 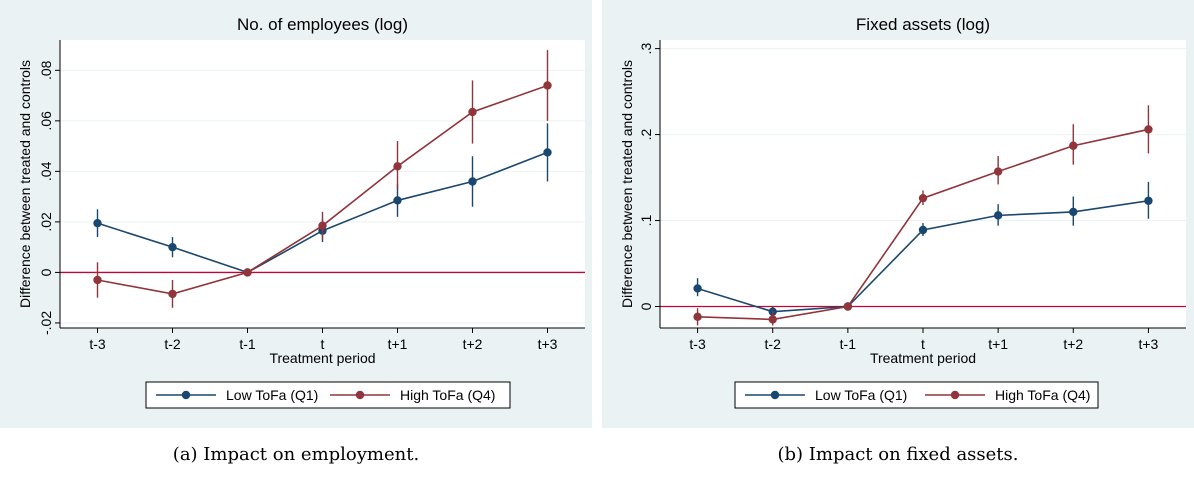 I want to click on chart-title: Fixed assets (log), so click(x=923, y=24).